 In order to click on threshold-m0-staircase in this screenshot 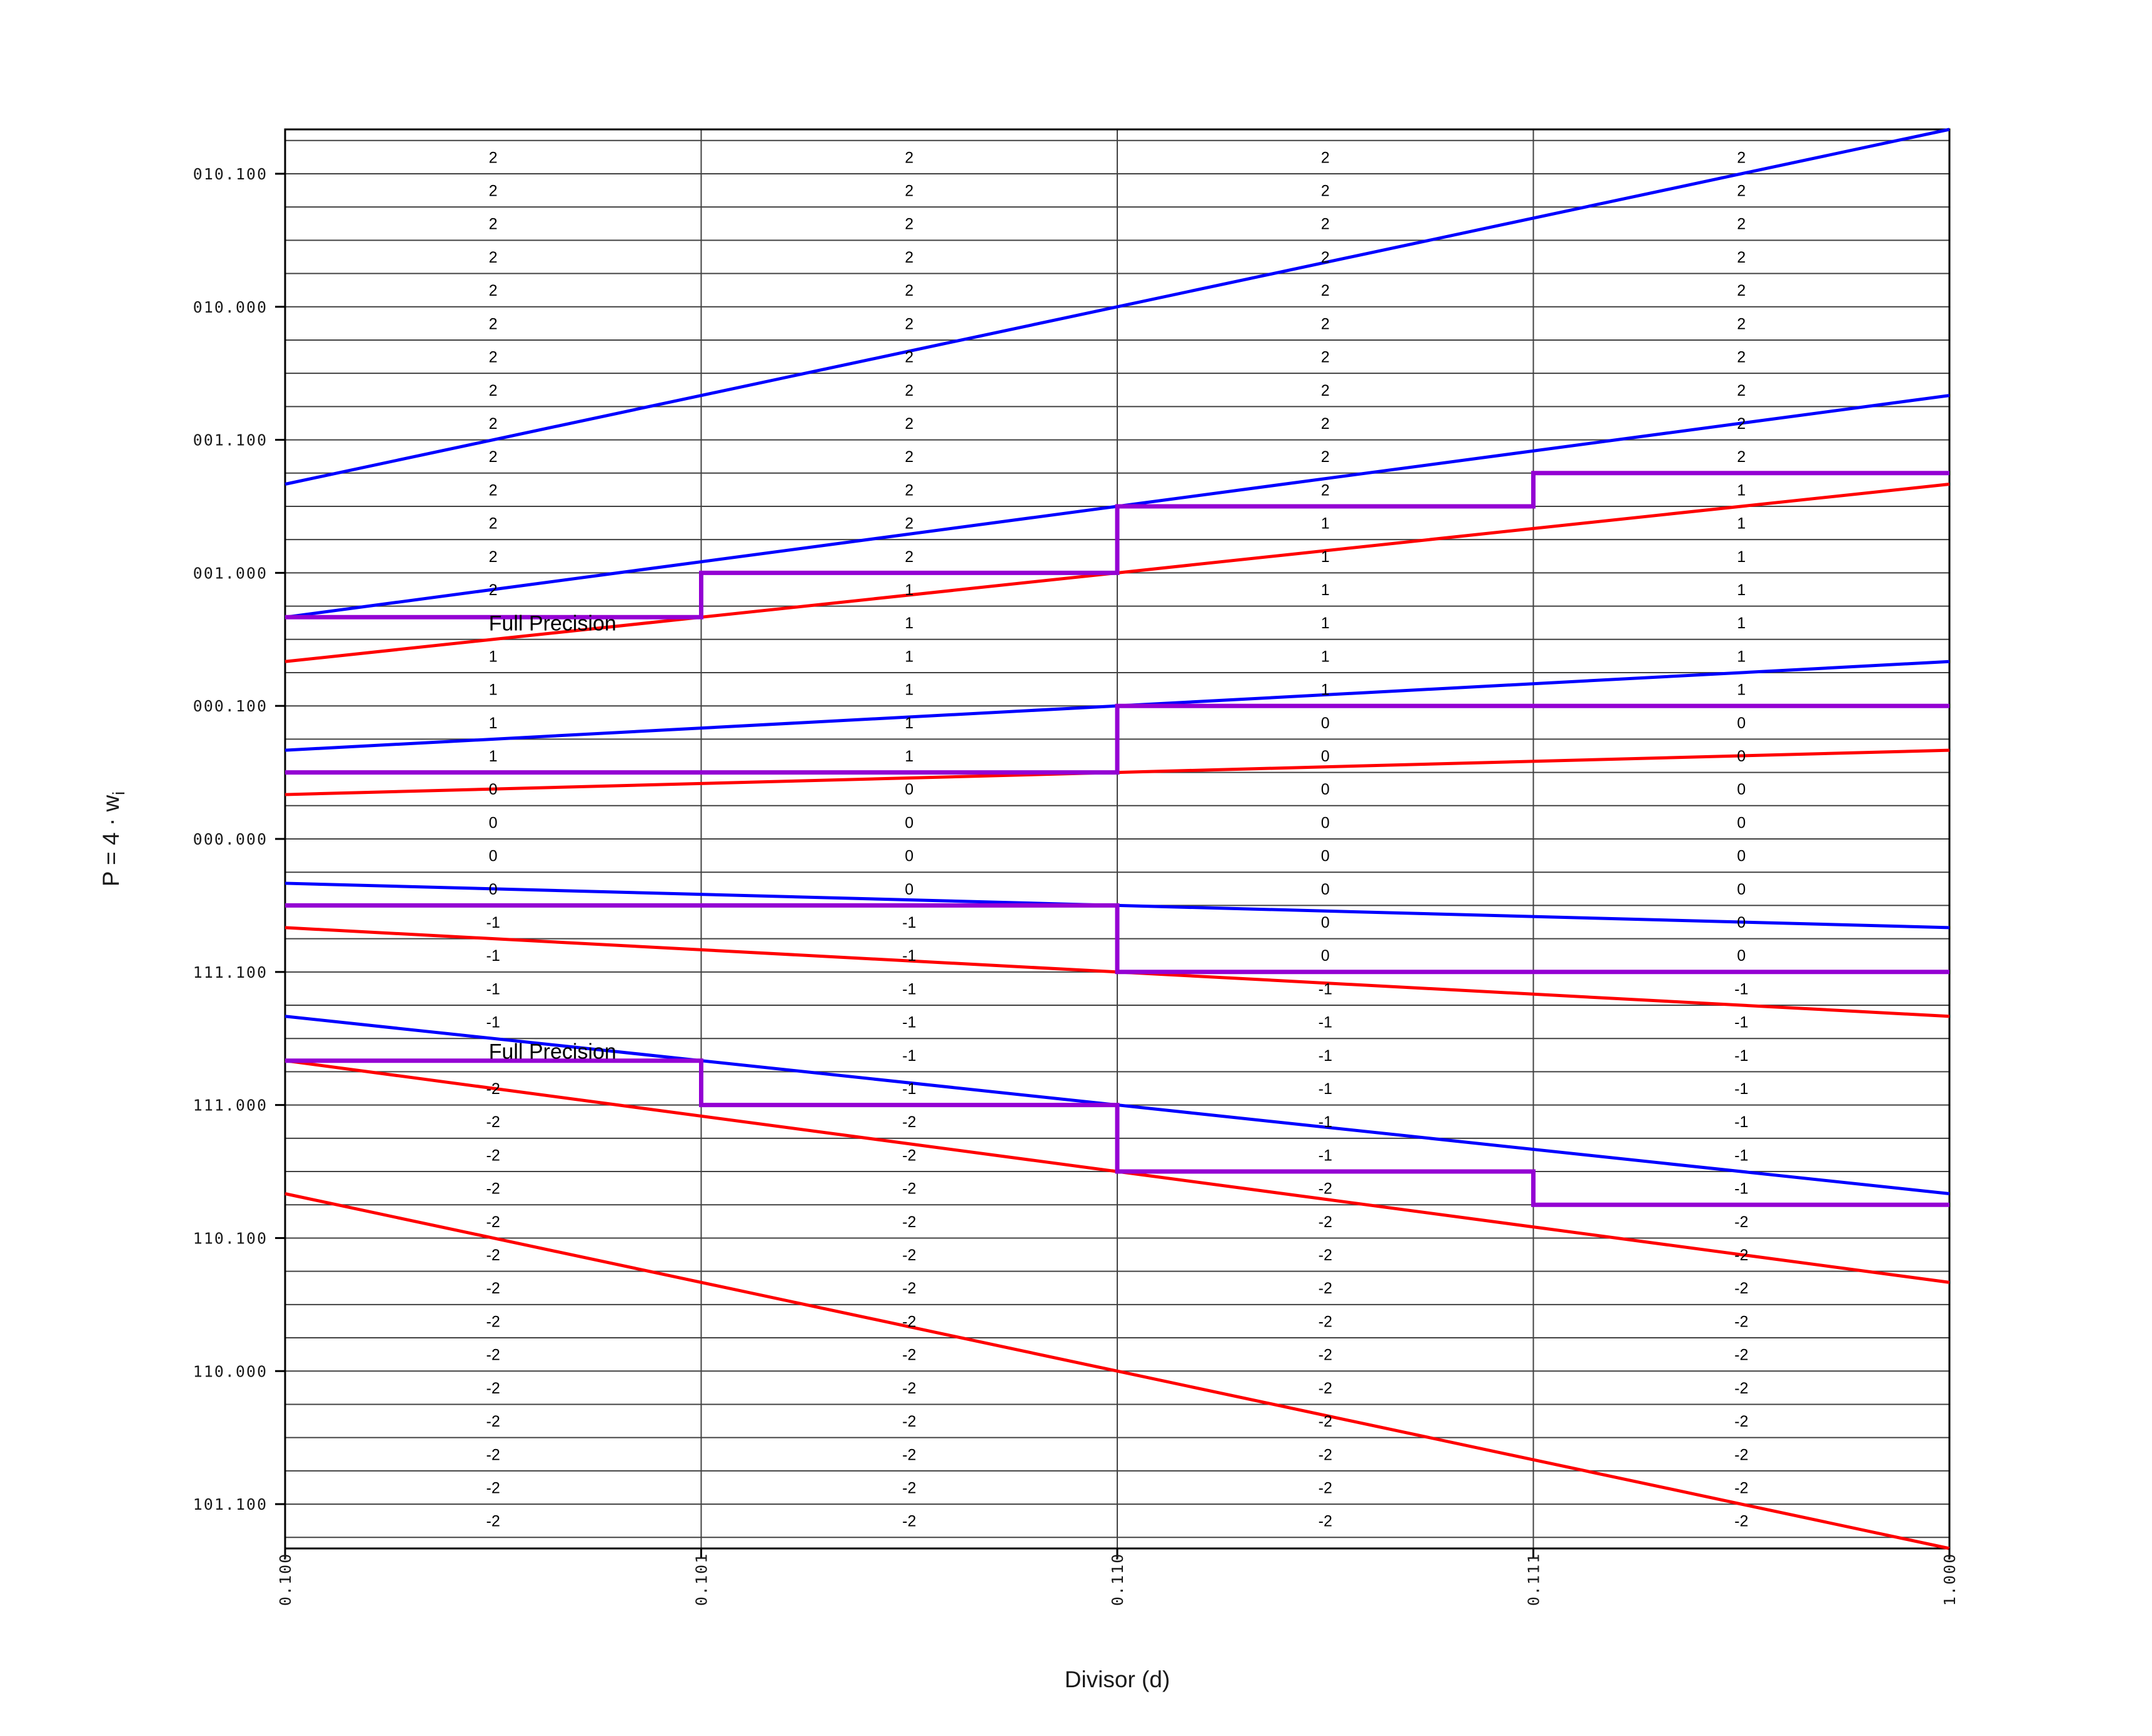, I will do `click(1117, 939)`.